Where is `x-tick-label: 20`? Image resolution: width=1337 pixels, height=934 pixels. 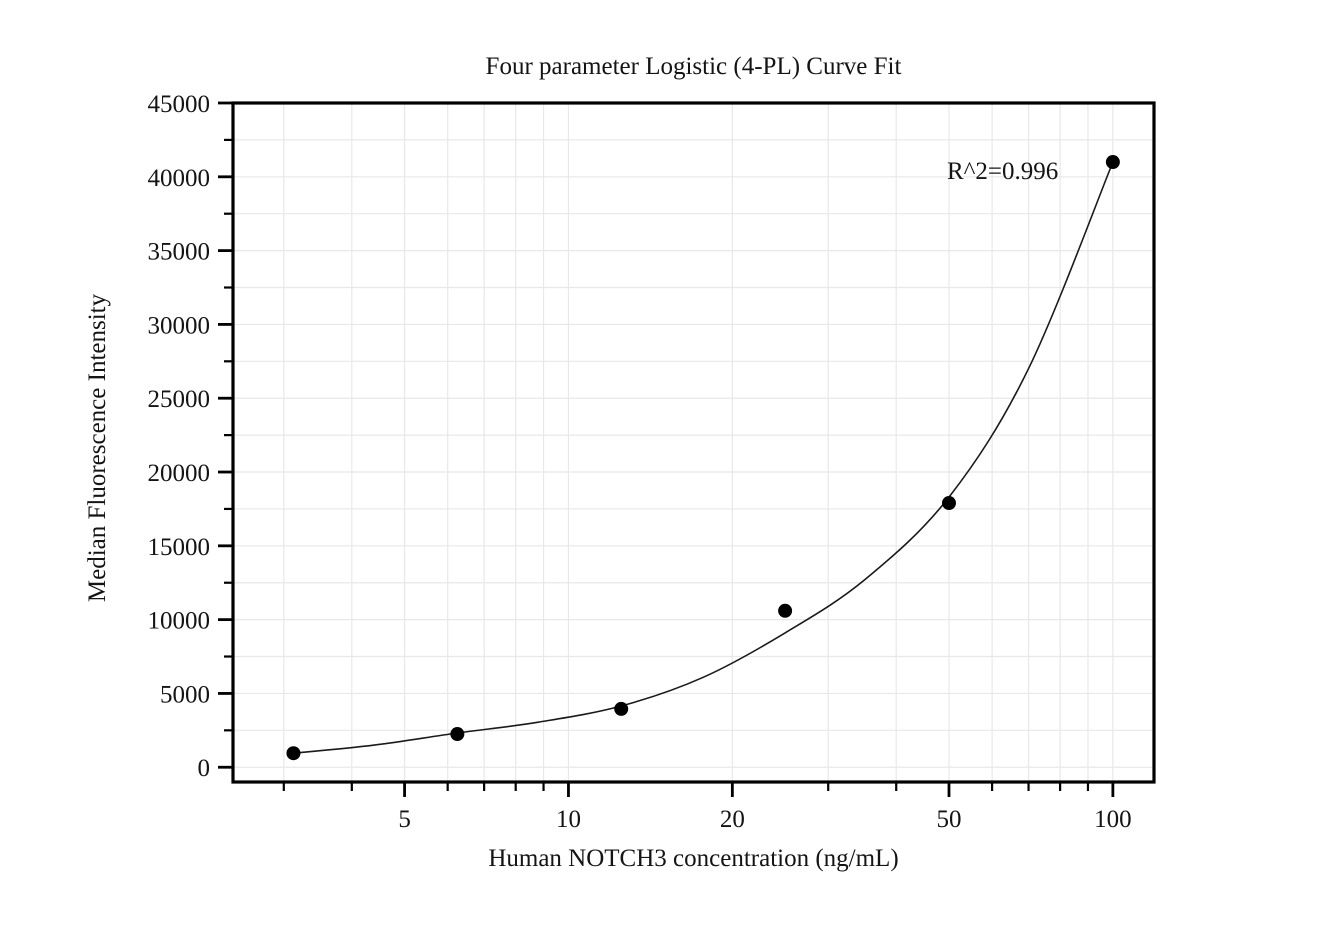
x-tick-label: 20 is located at coordinates (732, 819).